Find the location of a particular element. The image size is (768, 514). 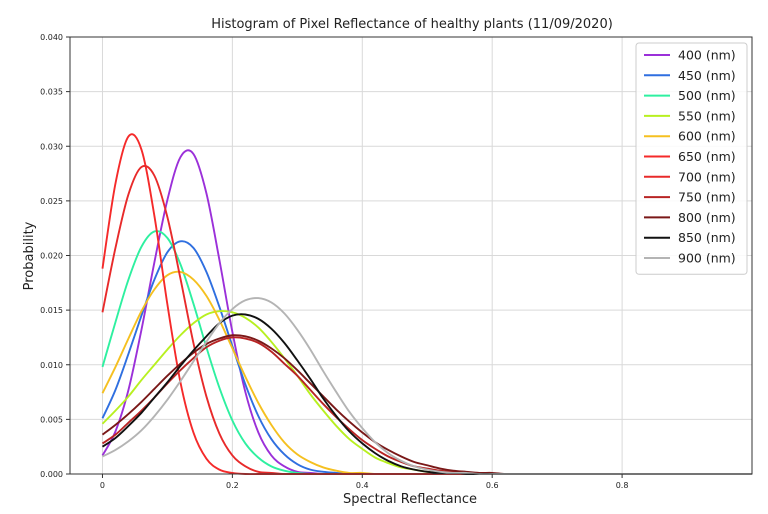

x-tick-label: 0.8 is located at coordinates (622, 485).